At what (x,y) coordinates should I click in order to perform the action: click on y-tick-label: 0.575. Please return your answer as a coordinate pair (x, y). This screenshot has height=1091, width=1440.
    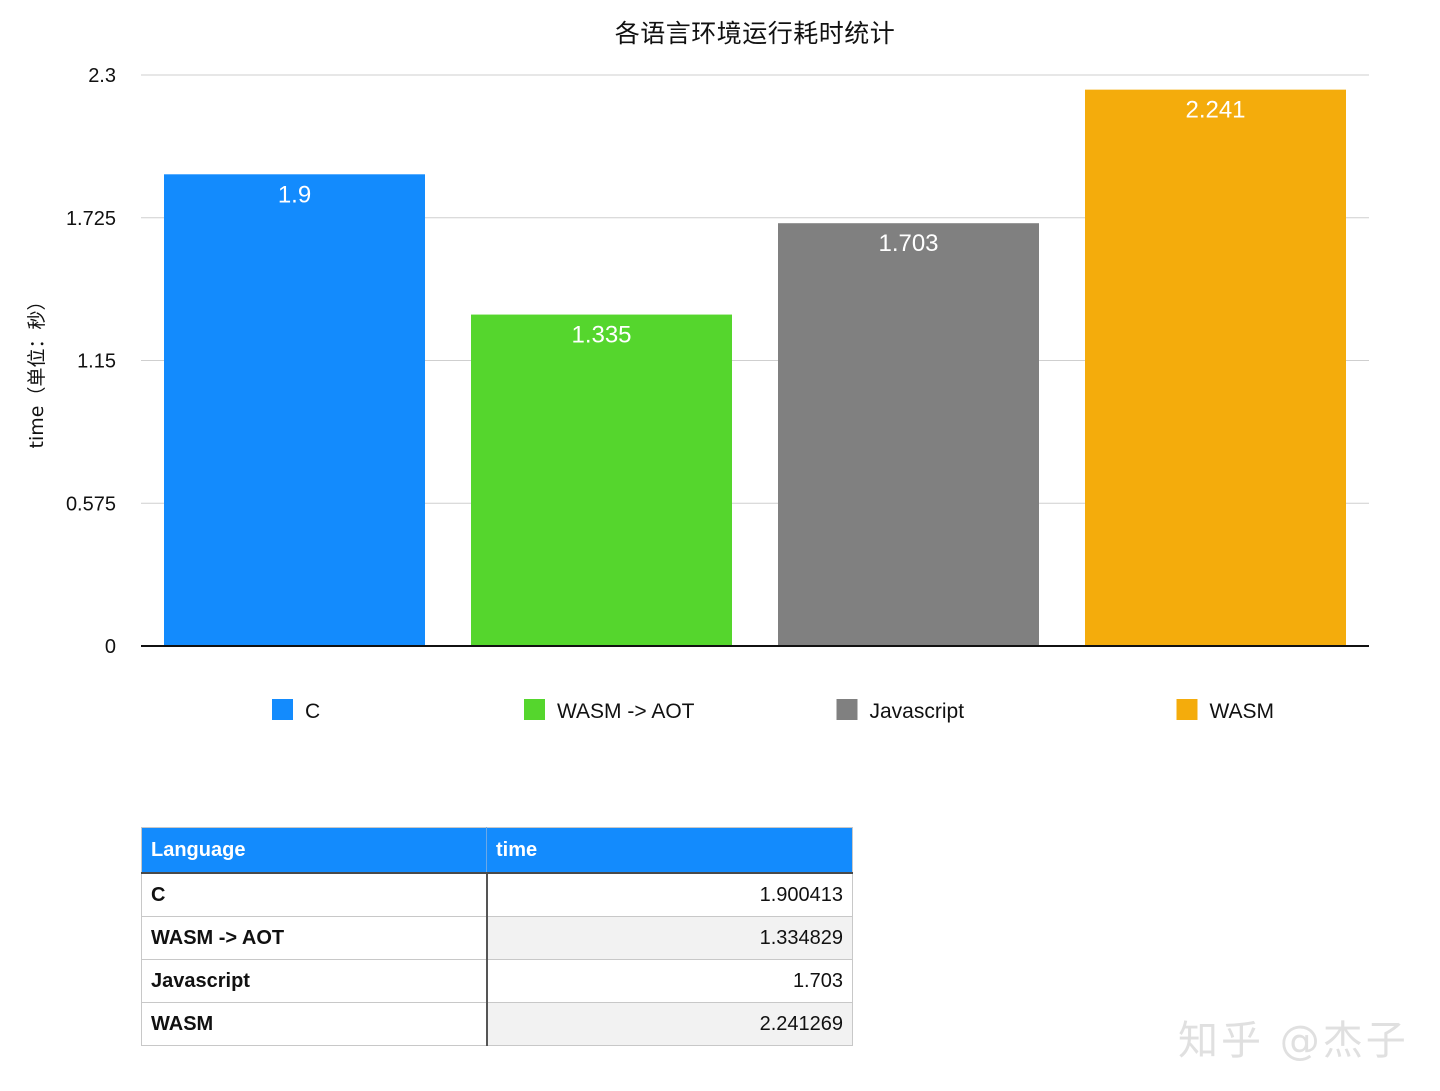
    Looking at the image, I should click on (91, 504).